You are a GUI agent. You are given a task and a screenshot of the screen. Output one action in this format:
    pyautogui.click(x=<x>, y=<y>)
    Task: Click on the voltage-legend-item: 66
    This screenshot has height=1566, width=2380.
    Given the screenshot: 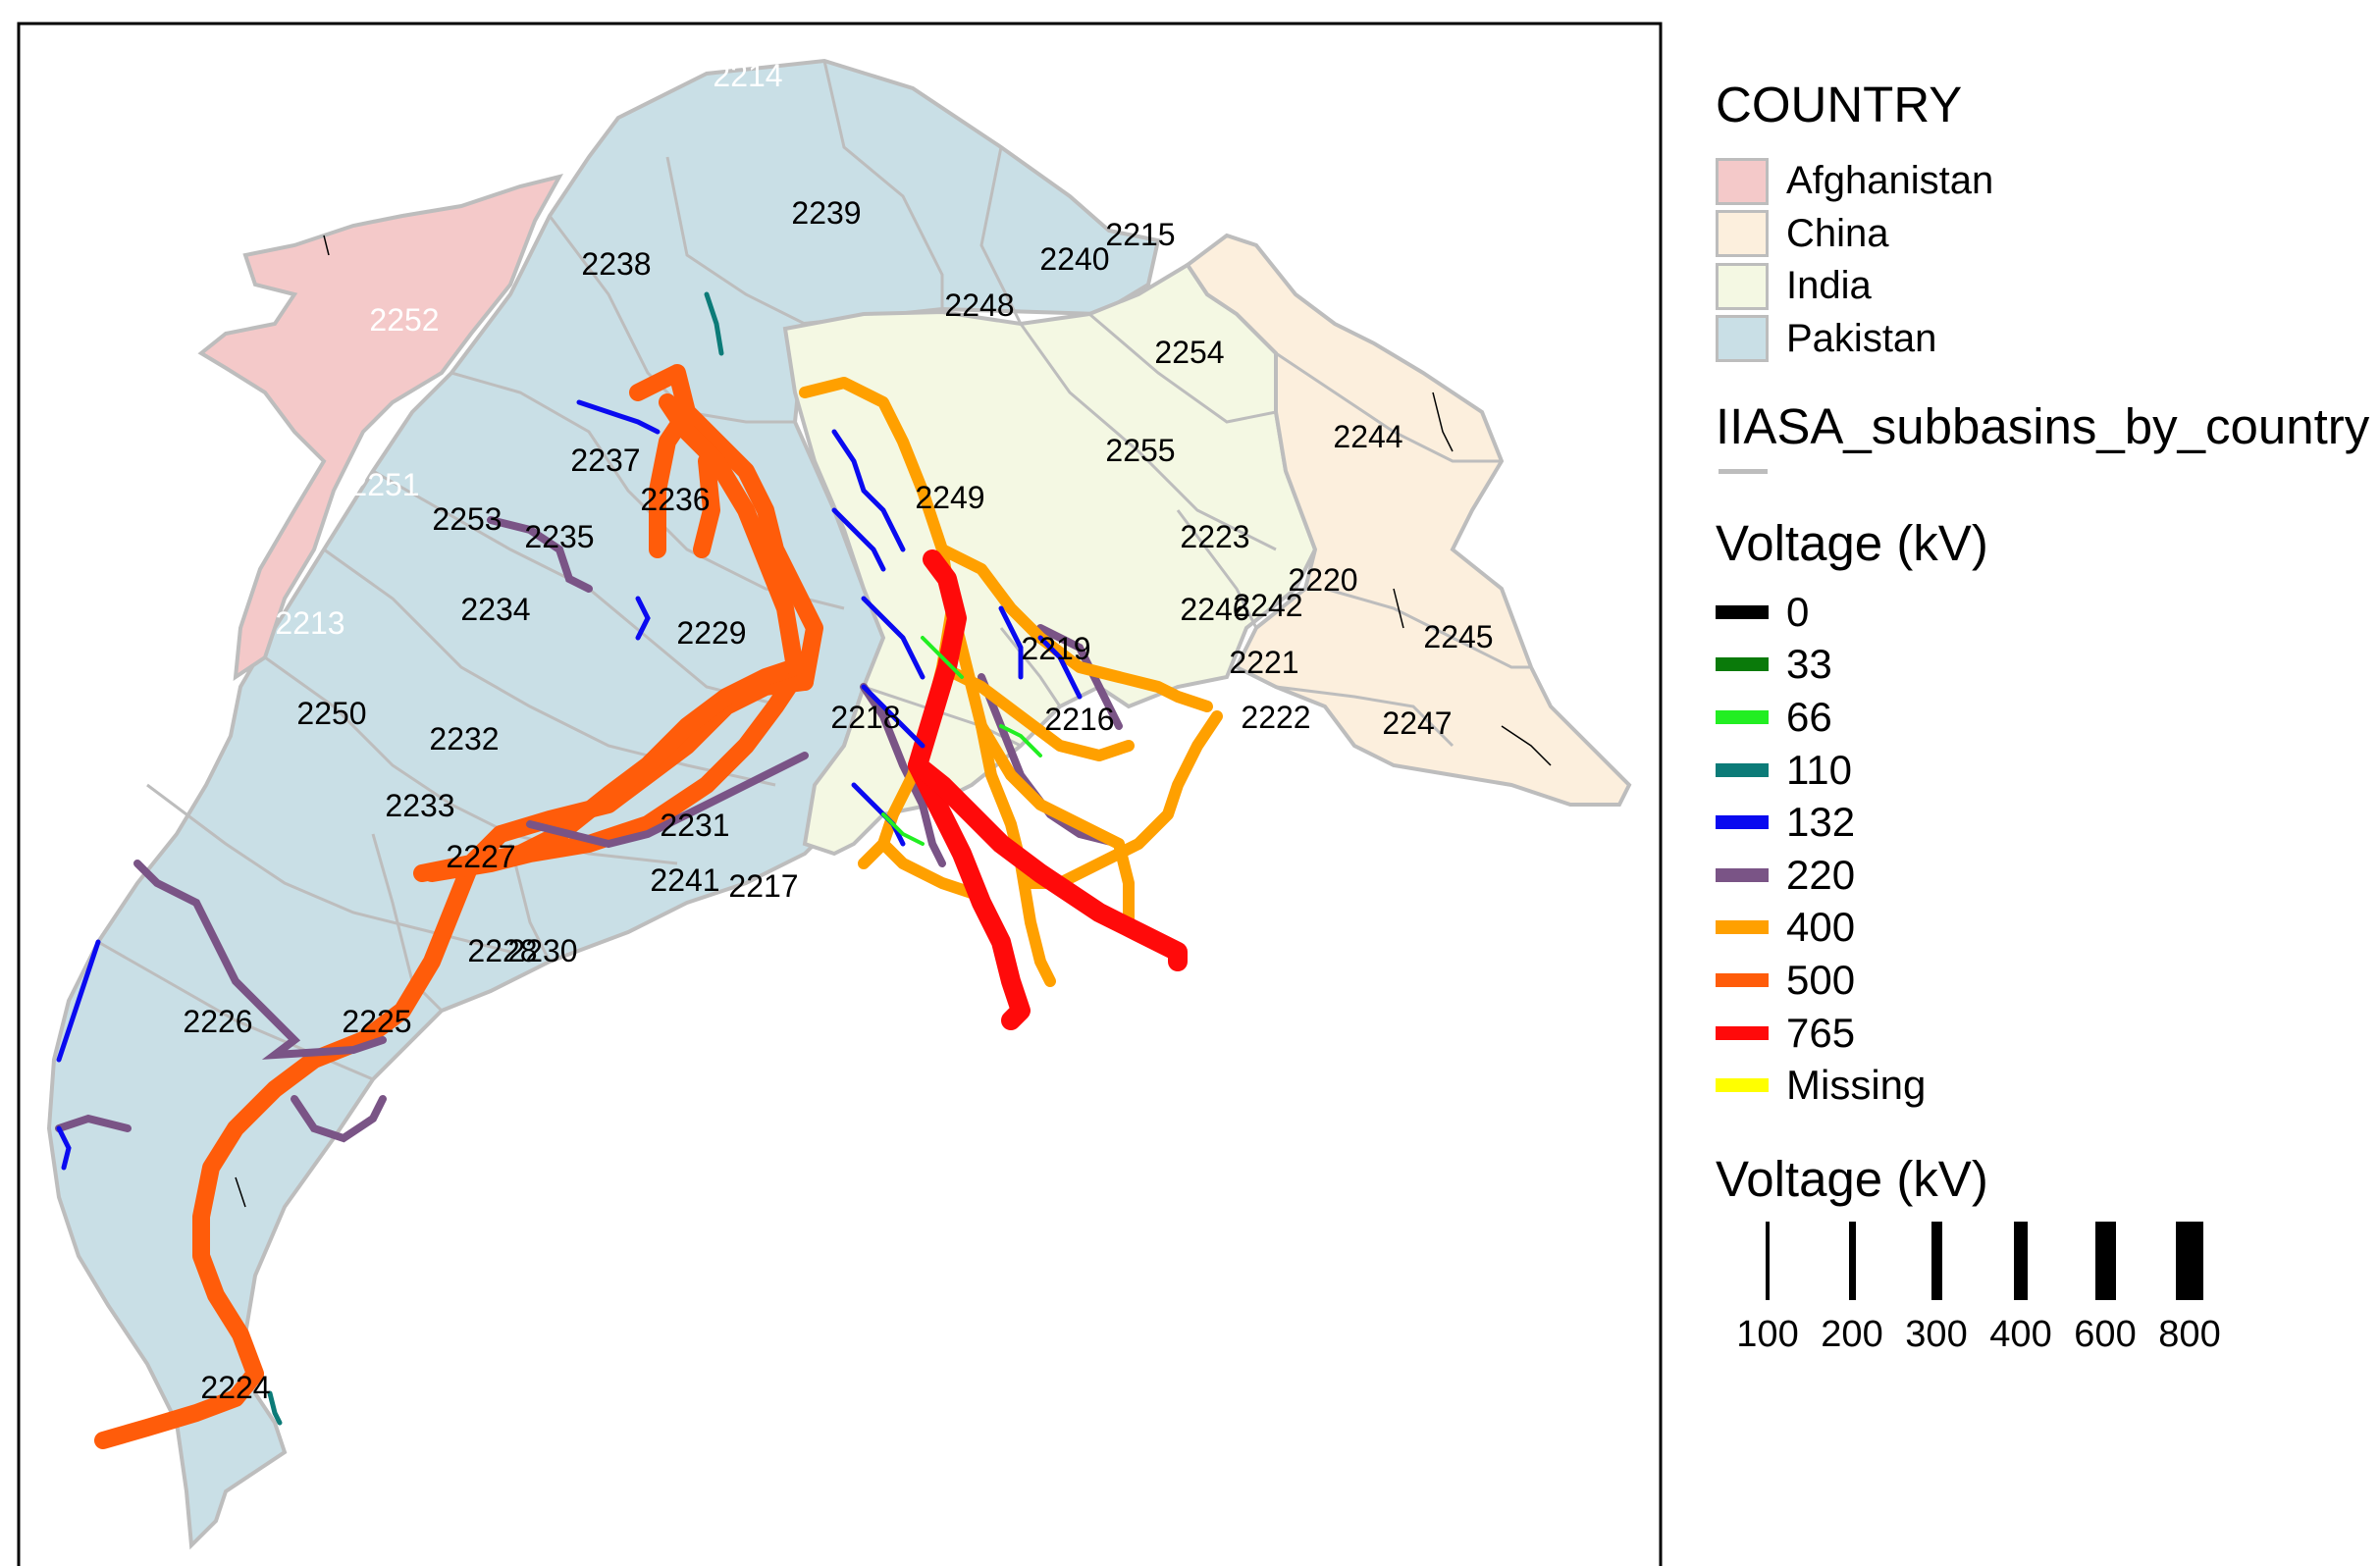 What is the action you would take?
    pyautogui.click(x=2048, y=717)
    